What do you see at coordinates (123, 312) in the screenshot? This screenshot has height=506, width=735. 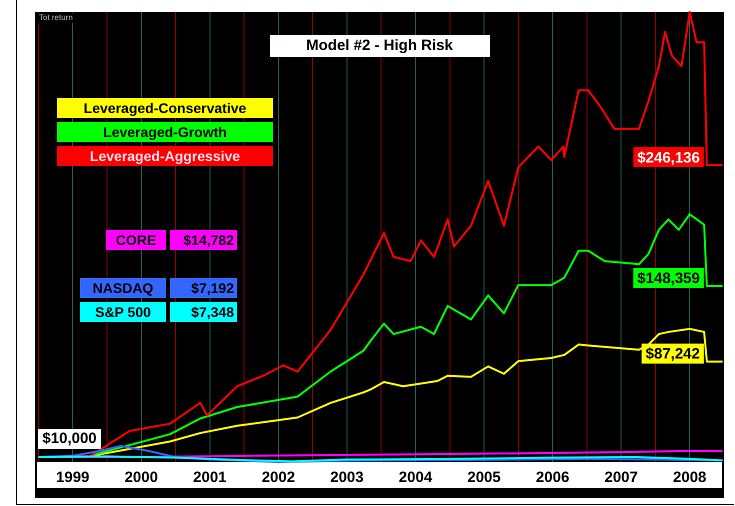 I see `legend-label: S&P 500` at bounding box center [123, 312].